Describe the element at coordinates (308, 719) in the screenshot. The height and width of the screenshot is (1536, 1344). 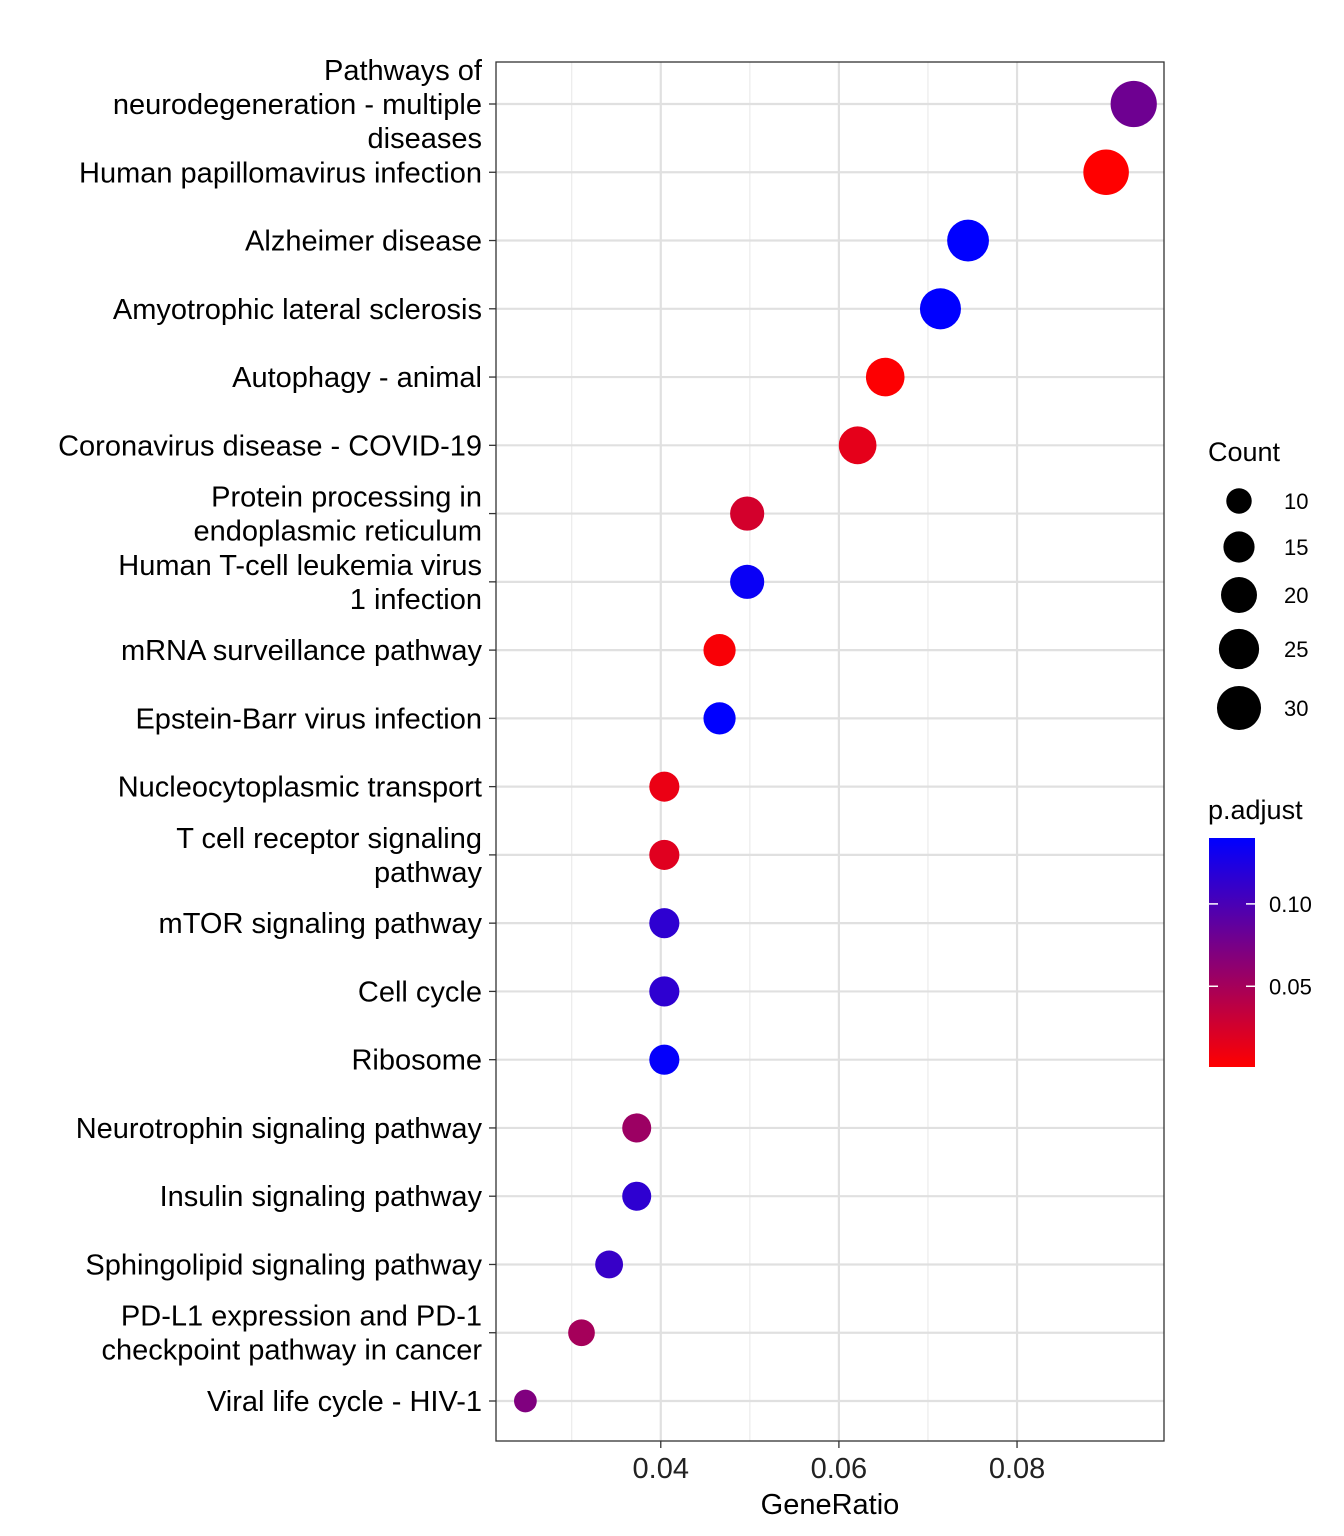
I see `y-tick-label: Epstein-Barr virus infection` at that location.